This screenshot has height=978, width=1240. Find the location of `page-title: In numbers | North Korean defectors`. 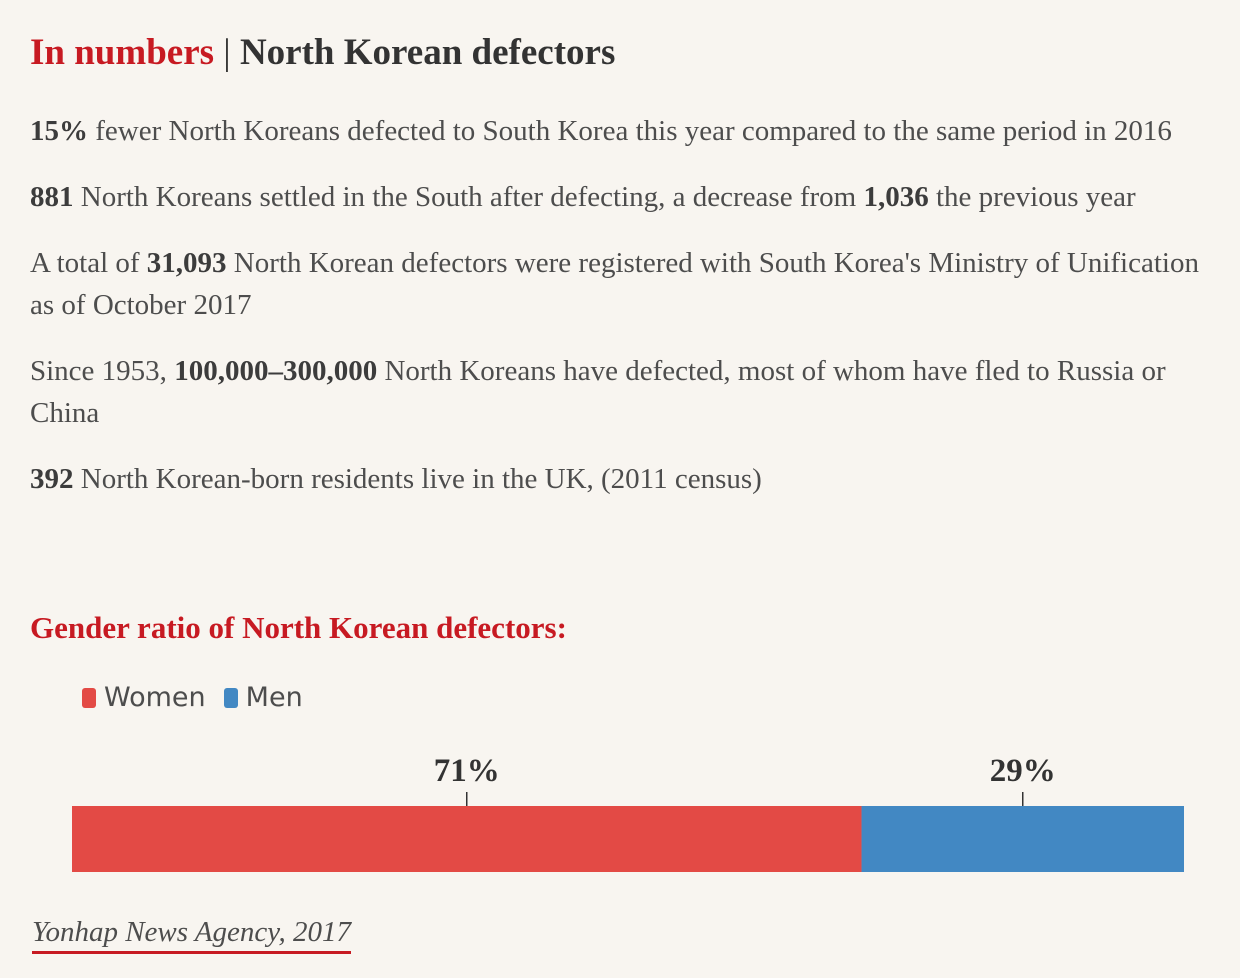

page-title: In numbers | North Korean defectors is located at coordinates (322, 53).